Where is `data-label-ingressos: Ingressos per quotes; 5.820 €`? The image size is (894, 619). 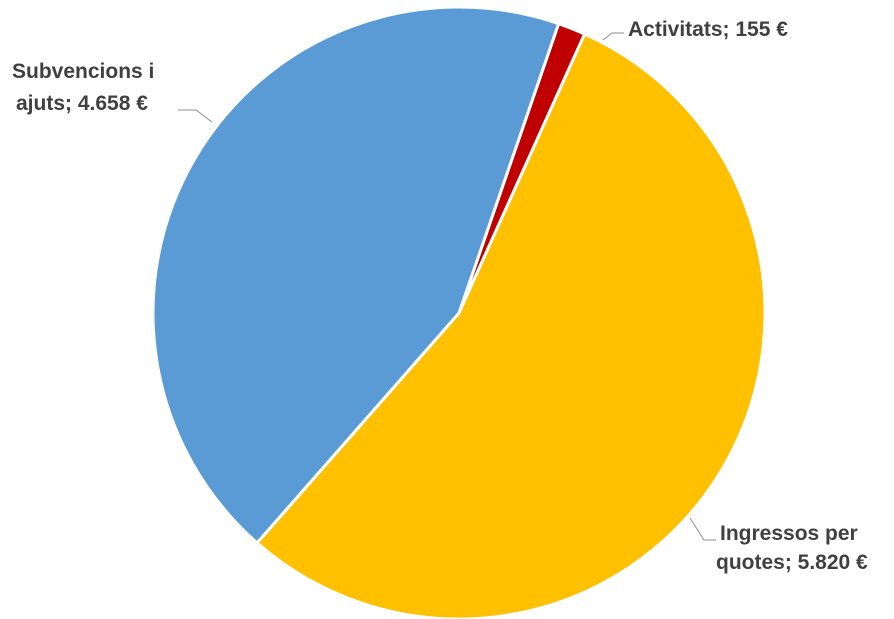 data-label-ingressos: Ingressos per quotes; 5.820 € is located at coordinates (792, 548).